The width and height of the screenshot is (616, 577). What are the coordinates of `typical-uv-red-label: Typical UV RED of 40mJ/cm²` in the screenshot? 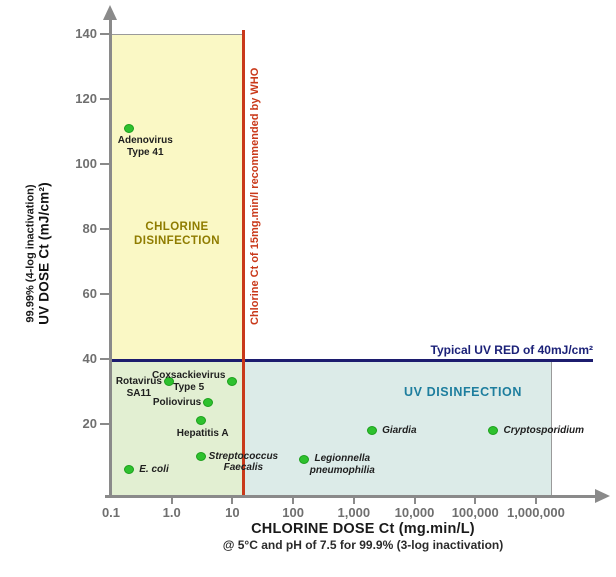 It's located at (512, 350).